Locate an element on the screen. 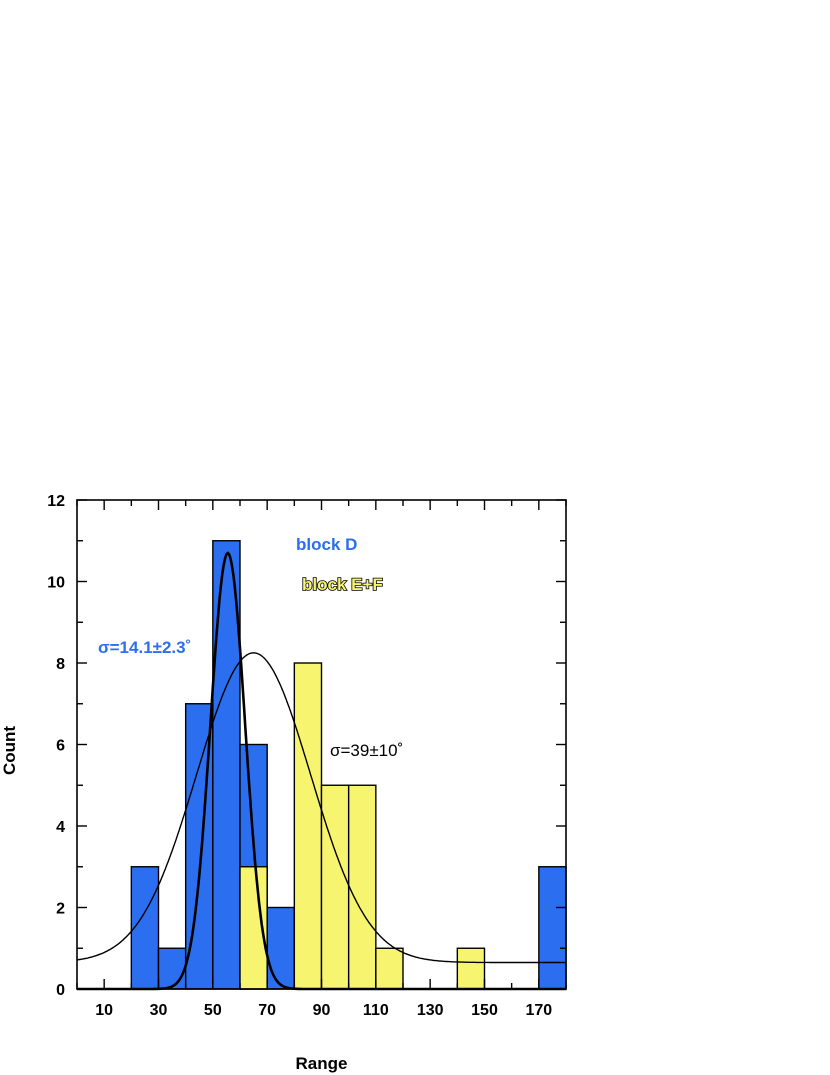 The height and width of the screenshot is (1075, 830). y-tick-label: 0 is located at coordinates (60, 990).